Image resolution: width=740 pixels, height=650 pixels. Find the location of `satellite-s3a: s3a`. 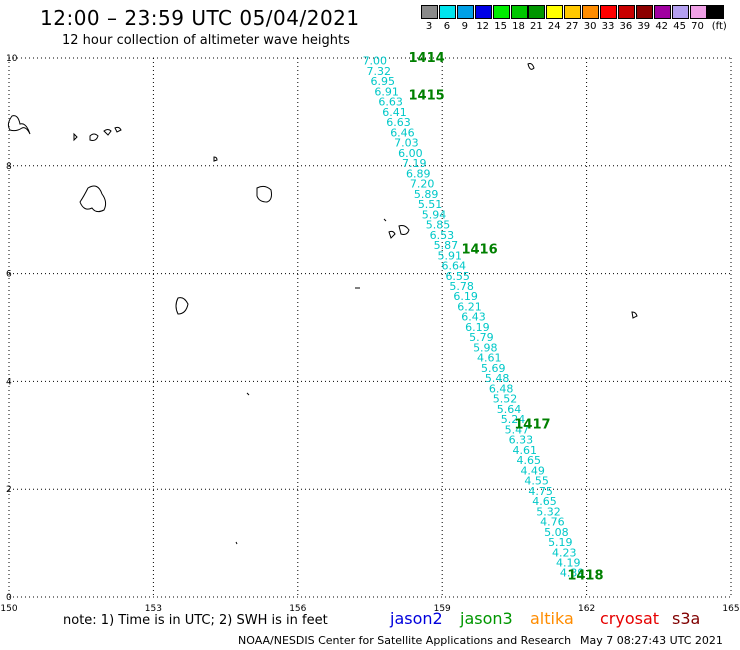

satellite-s3a: s3a is located at coordinates (686, 618).